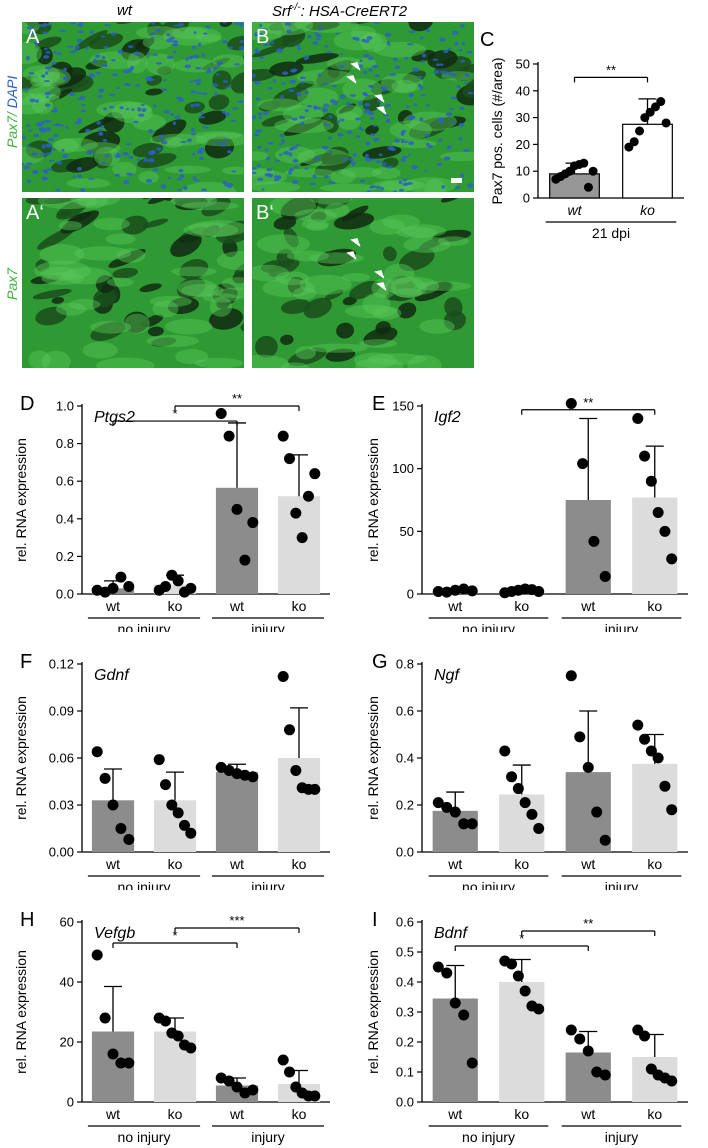 This screenshot has width=708, height=1148. I want to click on y-axis-label: rel. RNA expression, so click(21, 758).